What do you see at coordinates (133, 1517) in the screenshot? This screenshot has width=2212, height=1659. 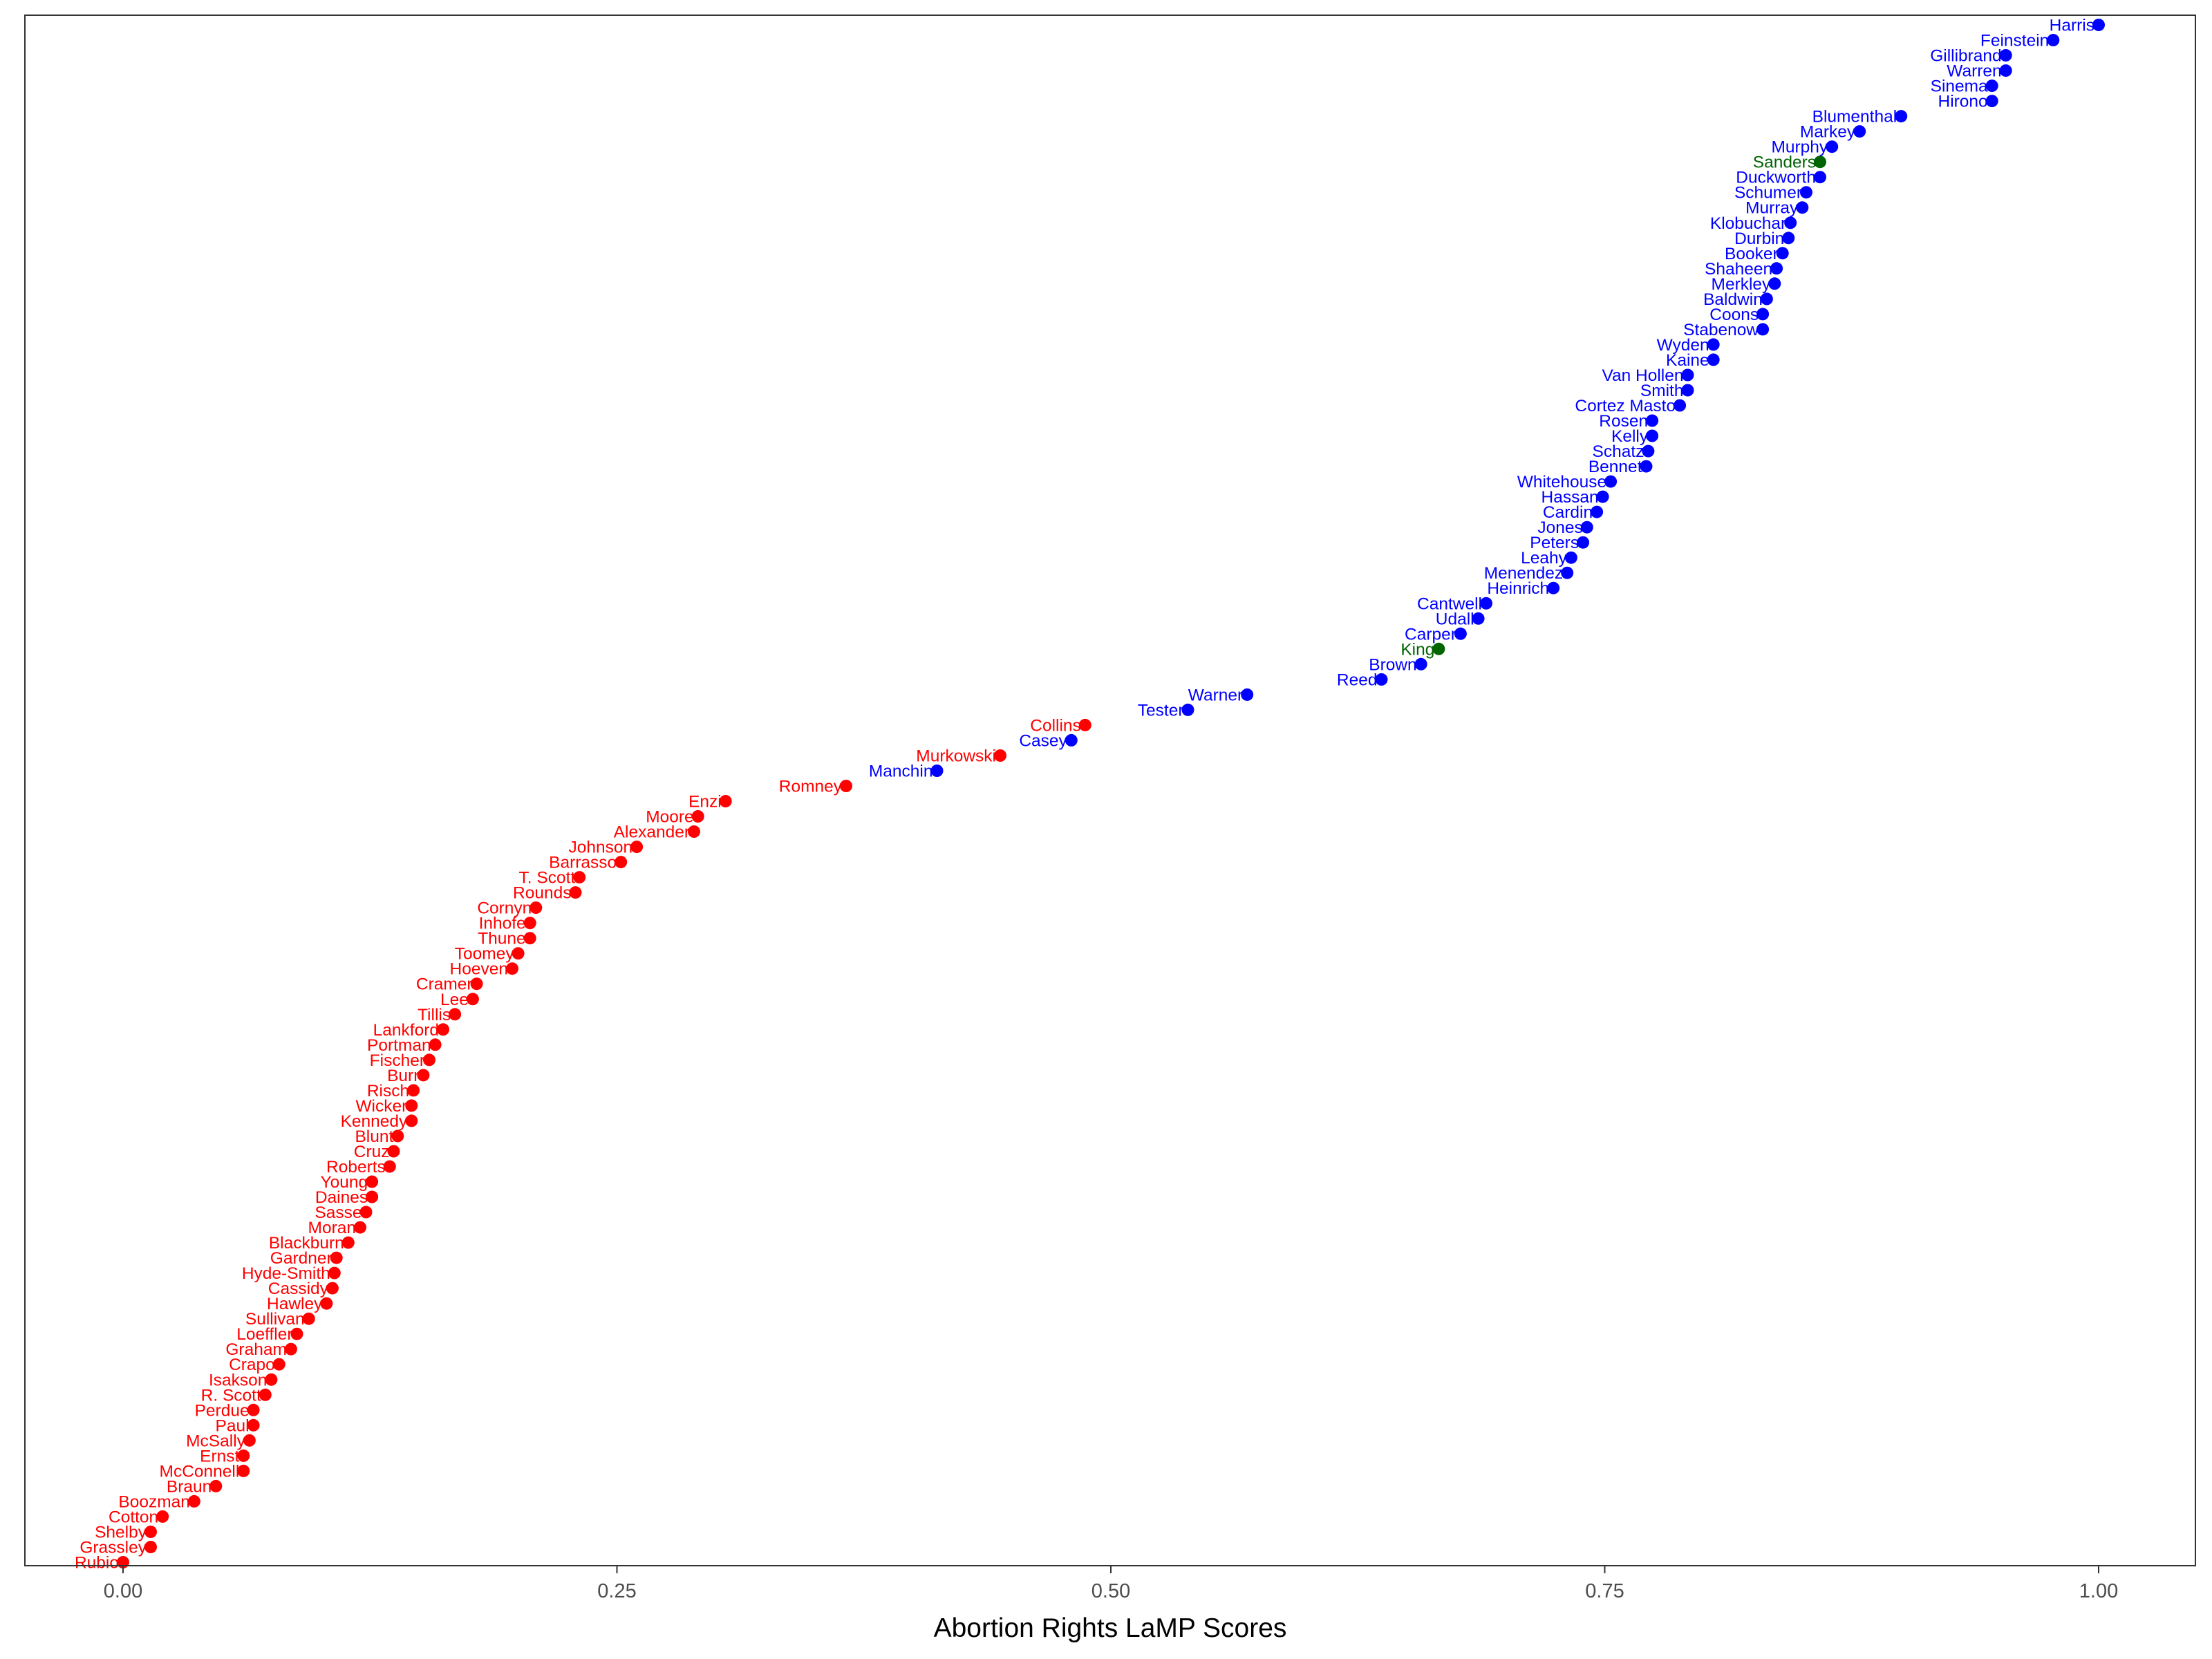 I see `senator-label: Cotton` at bounding box center [133, 1517].